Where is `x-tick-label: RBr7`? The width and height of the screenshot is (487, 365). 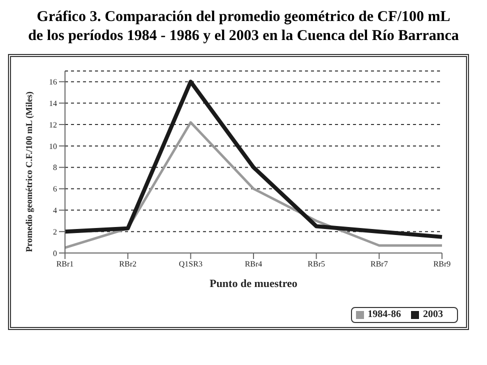
x-tick-label: RBr7 is located at coordinates (379, 264).